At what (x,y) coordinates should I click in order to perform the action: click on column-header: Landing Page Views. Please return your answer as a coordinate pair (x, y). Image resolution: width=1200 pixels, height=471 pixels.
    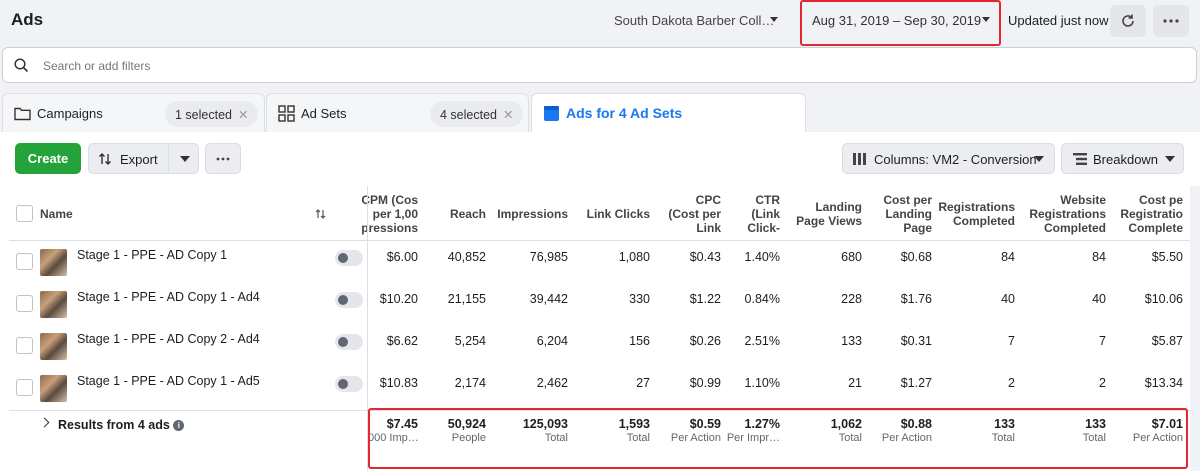
    Looking at the image, I should click on (822, 214).